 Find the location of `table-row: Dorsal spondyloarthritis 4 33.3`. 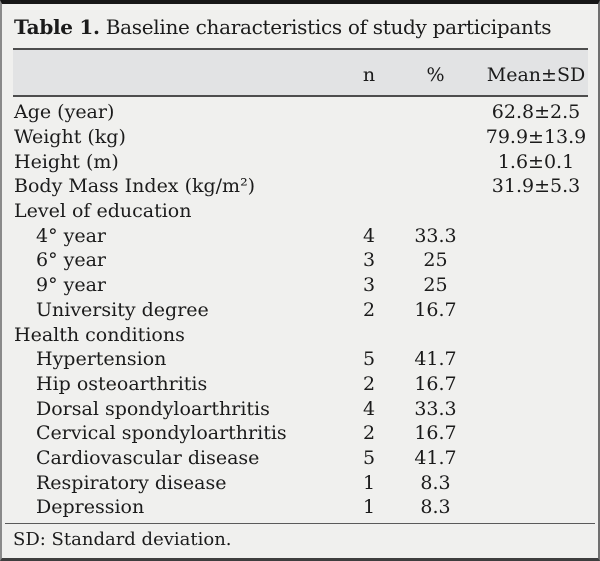

table-row: Dorsal spondyloarthritis 4 33.3 is located at coordinates (300, 408).